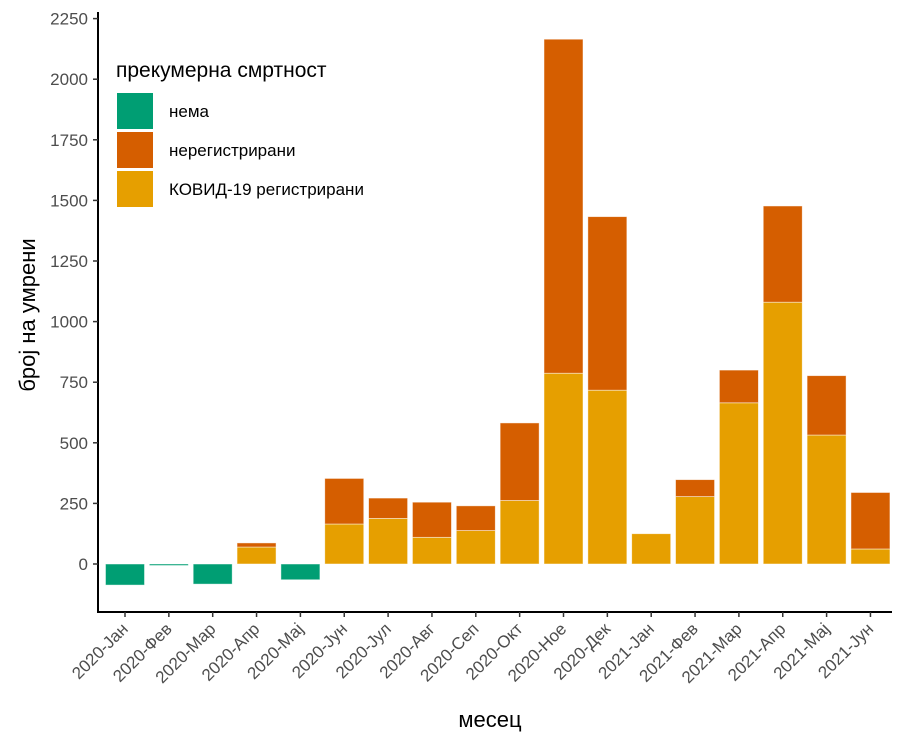 This screenshot has height=744, width=909. I want to click on legend-label-covid: КОВИД-19 регистрирани, so click(266, 189).